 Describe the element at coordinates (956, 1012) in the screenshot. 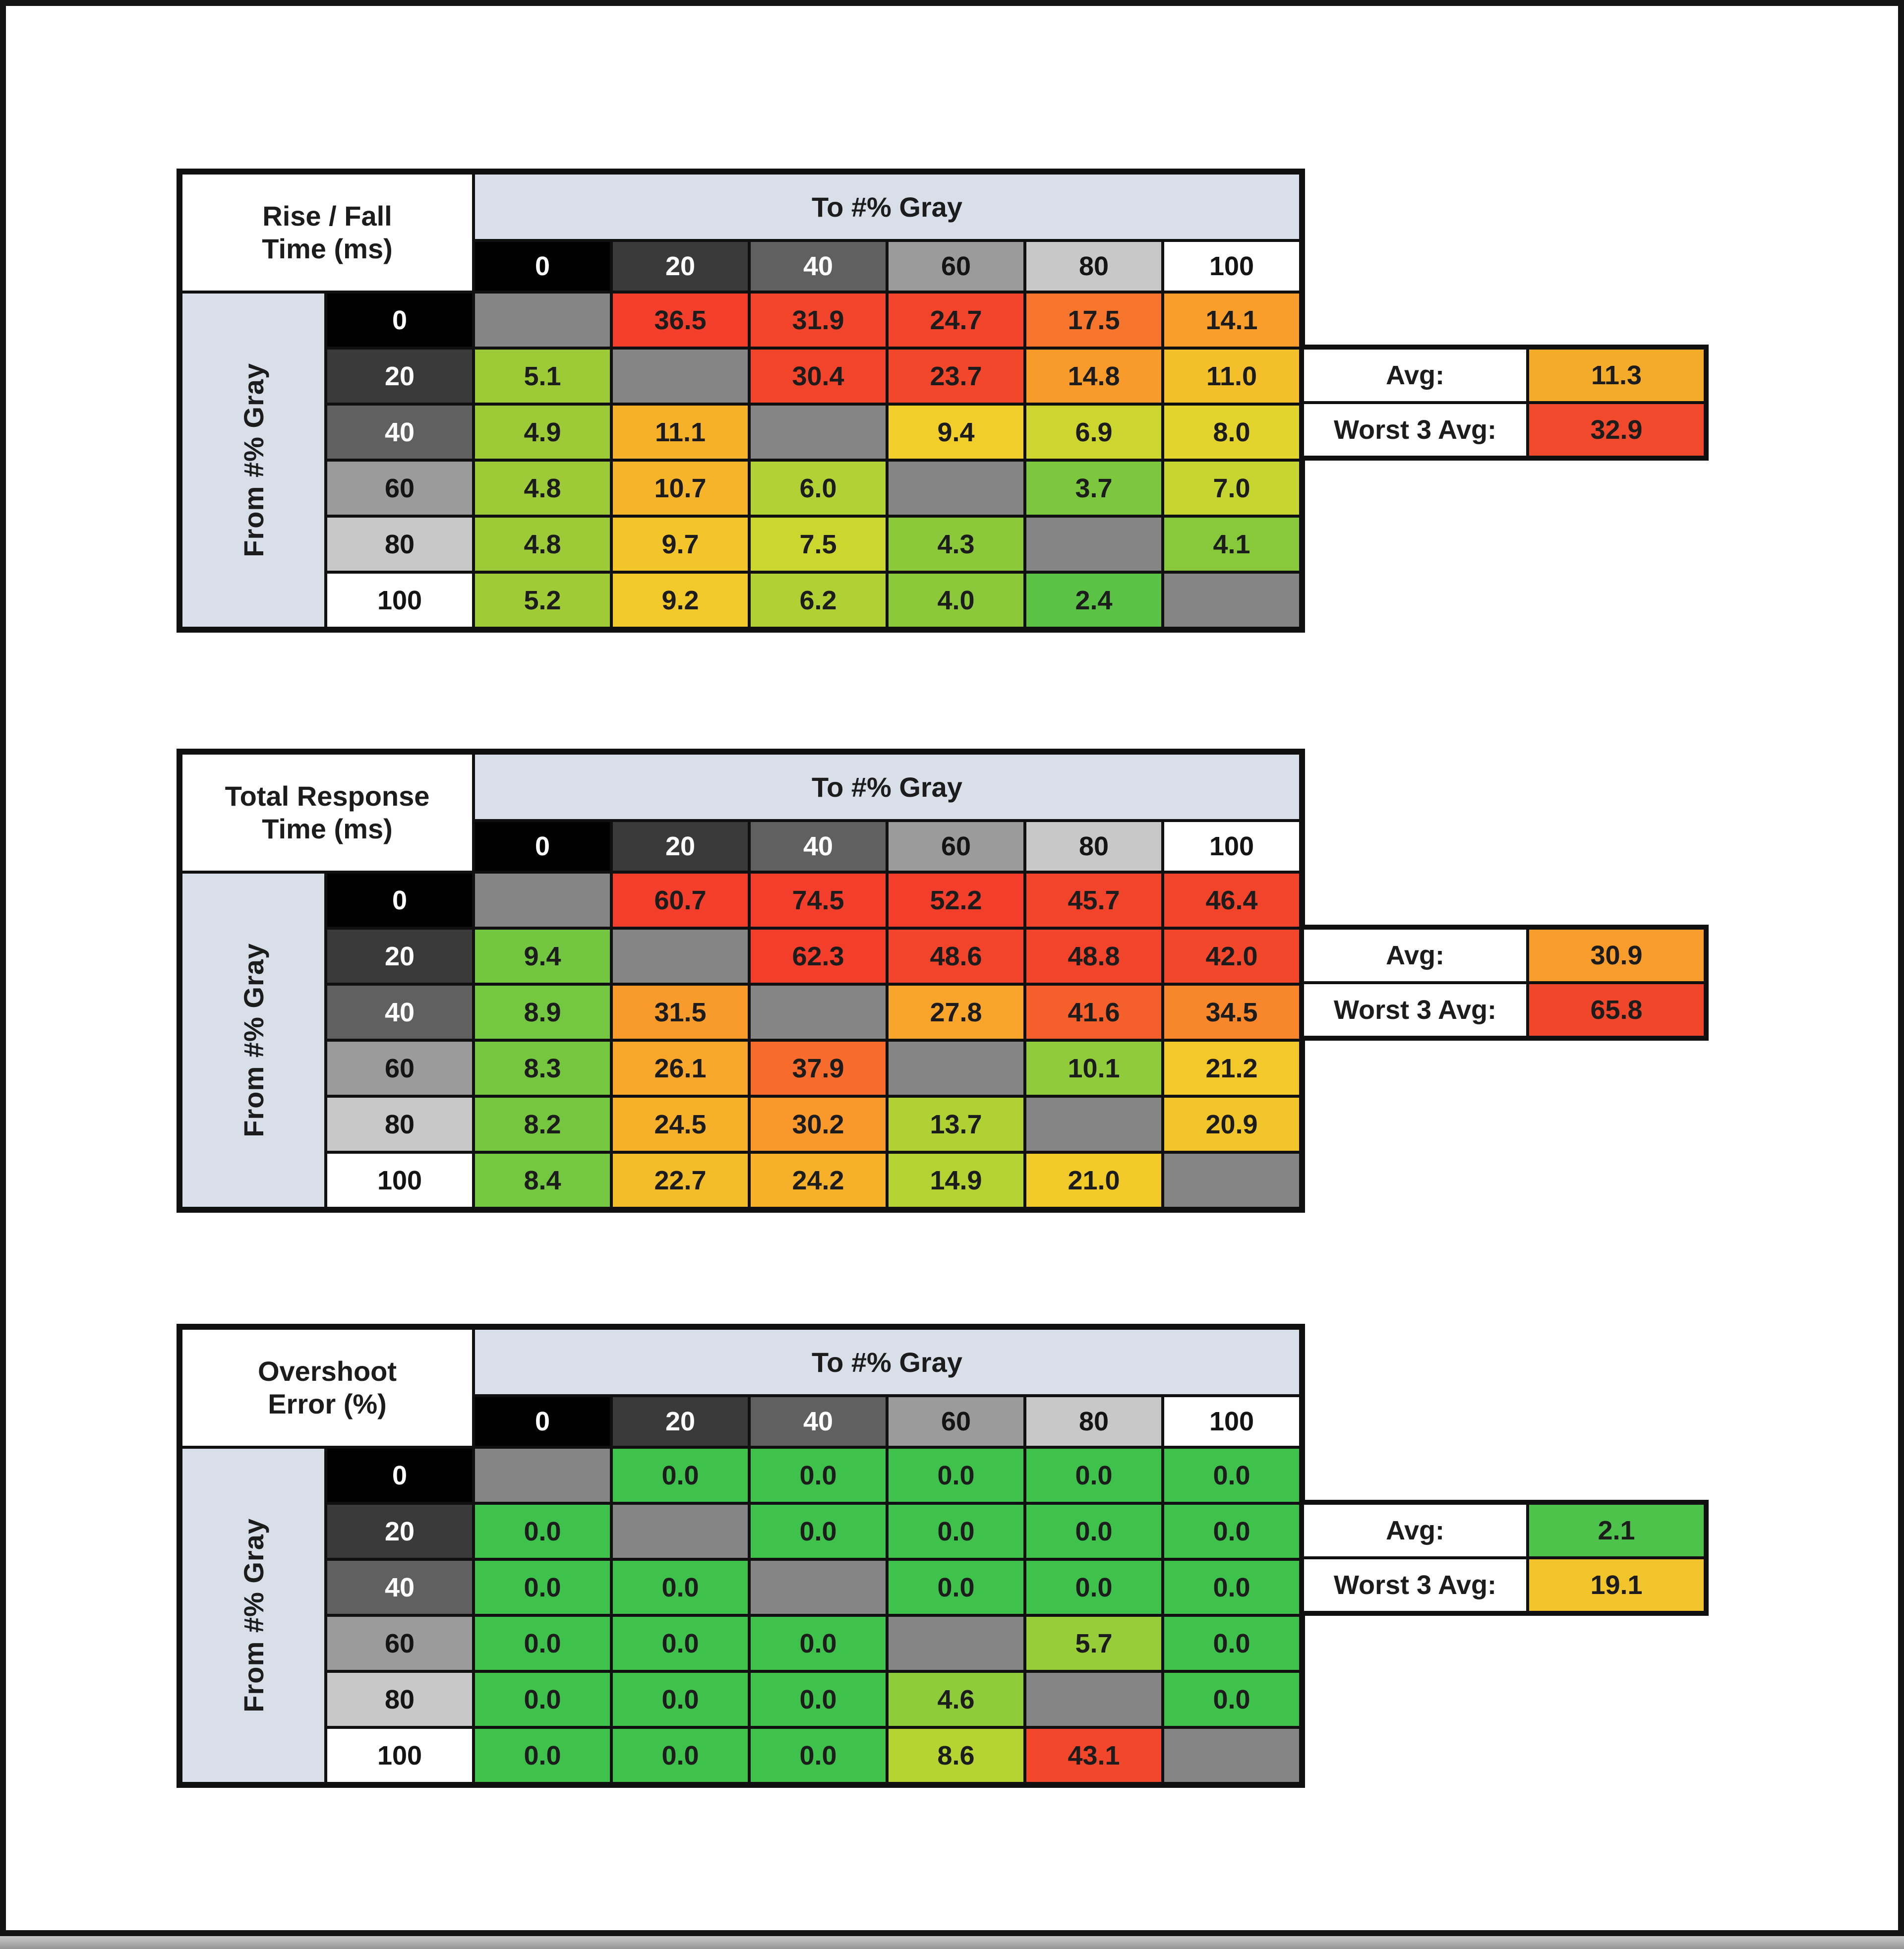

I see `cell-from-40-to-60: 27.8` at that location.